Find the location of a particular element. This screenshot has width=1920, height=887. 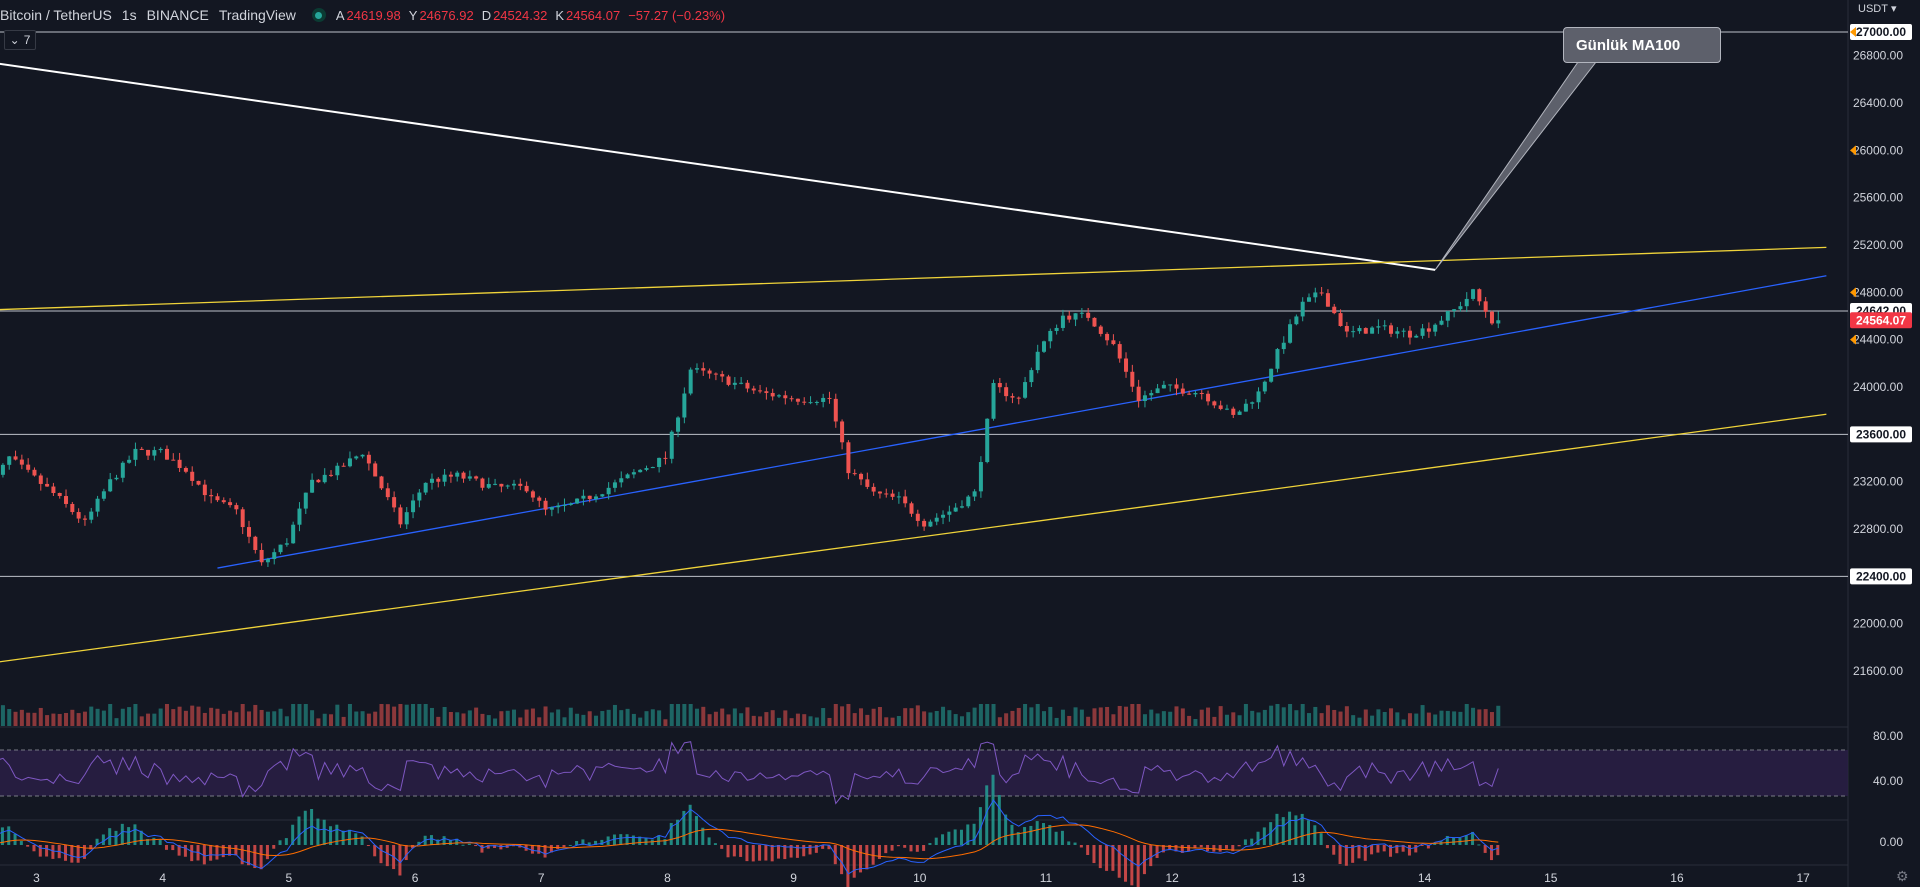

time-tick-label: 9 is located at coordinates (793, 878).